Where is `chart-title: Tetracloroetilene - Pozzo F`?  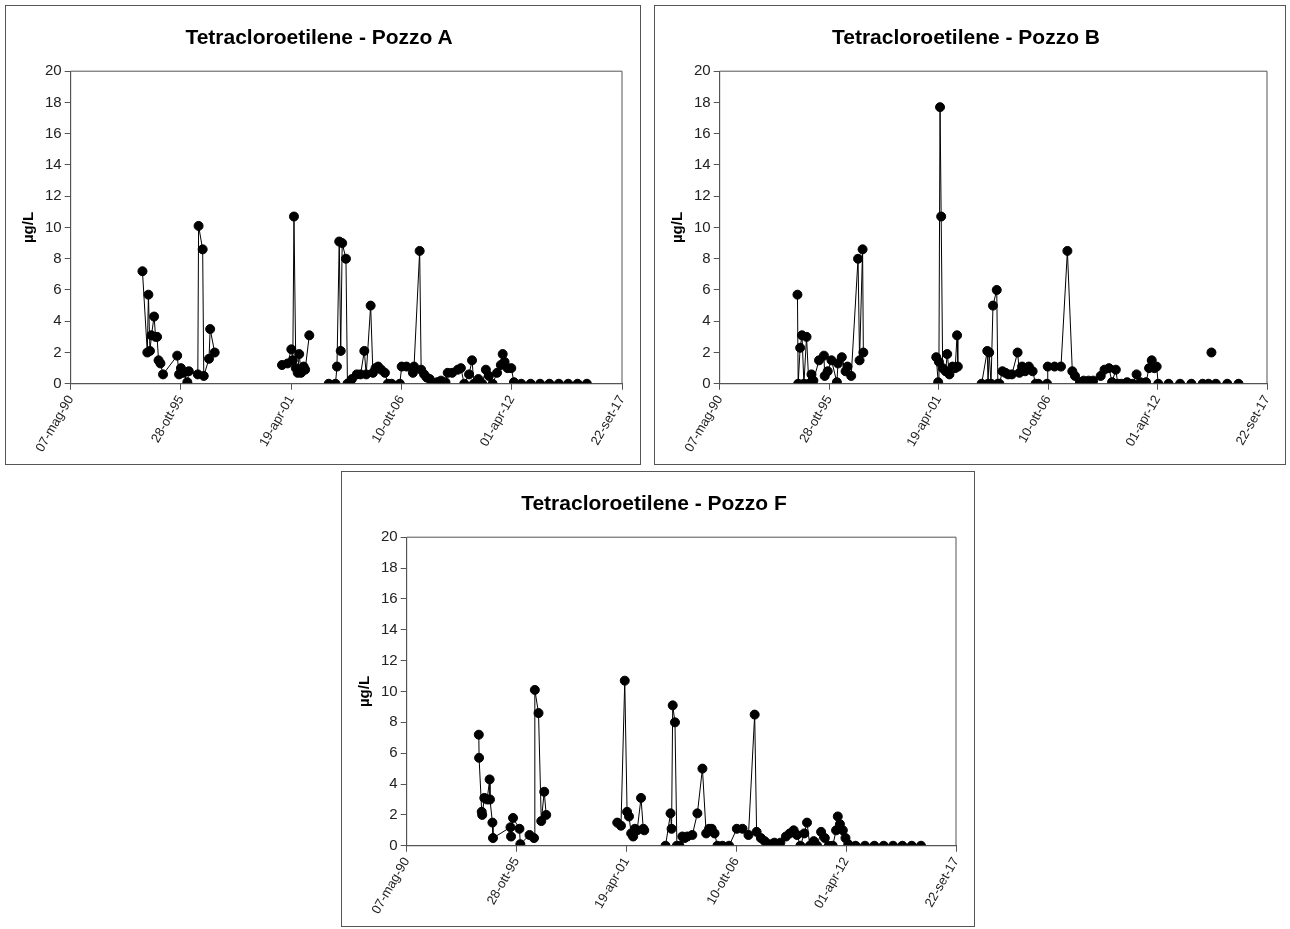
chart-title: Tetracloroetilene - Pozzo F is located at coordinates (654, 503).